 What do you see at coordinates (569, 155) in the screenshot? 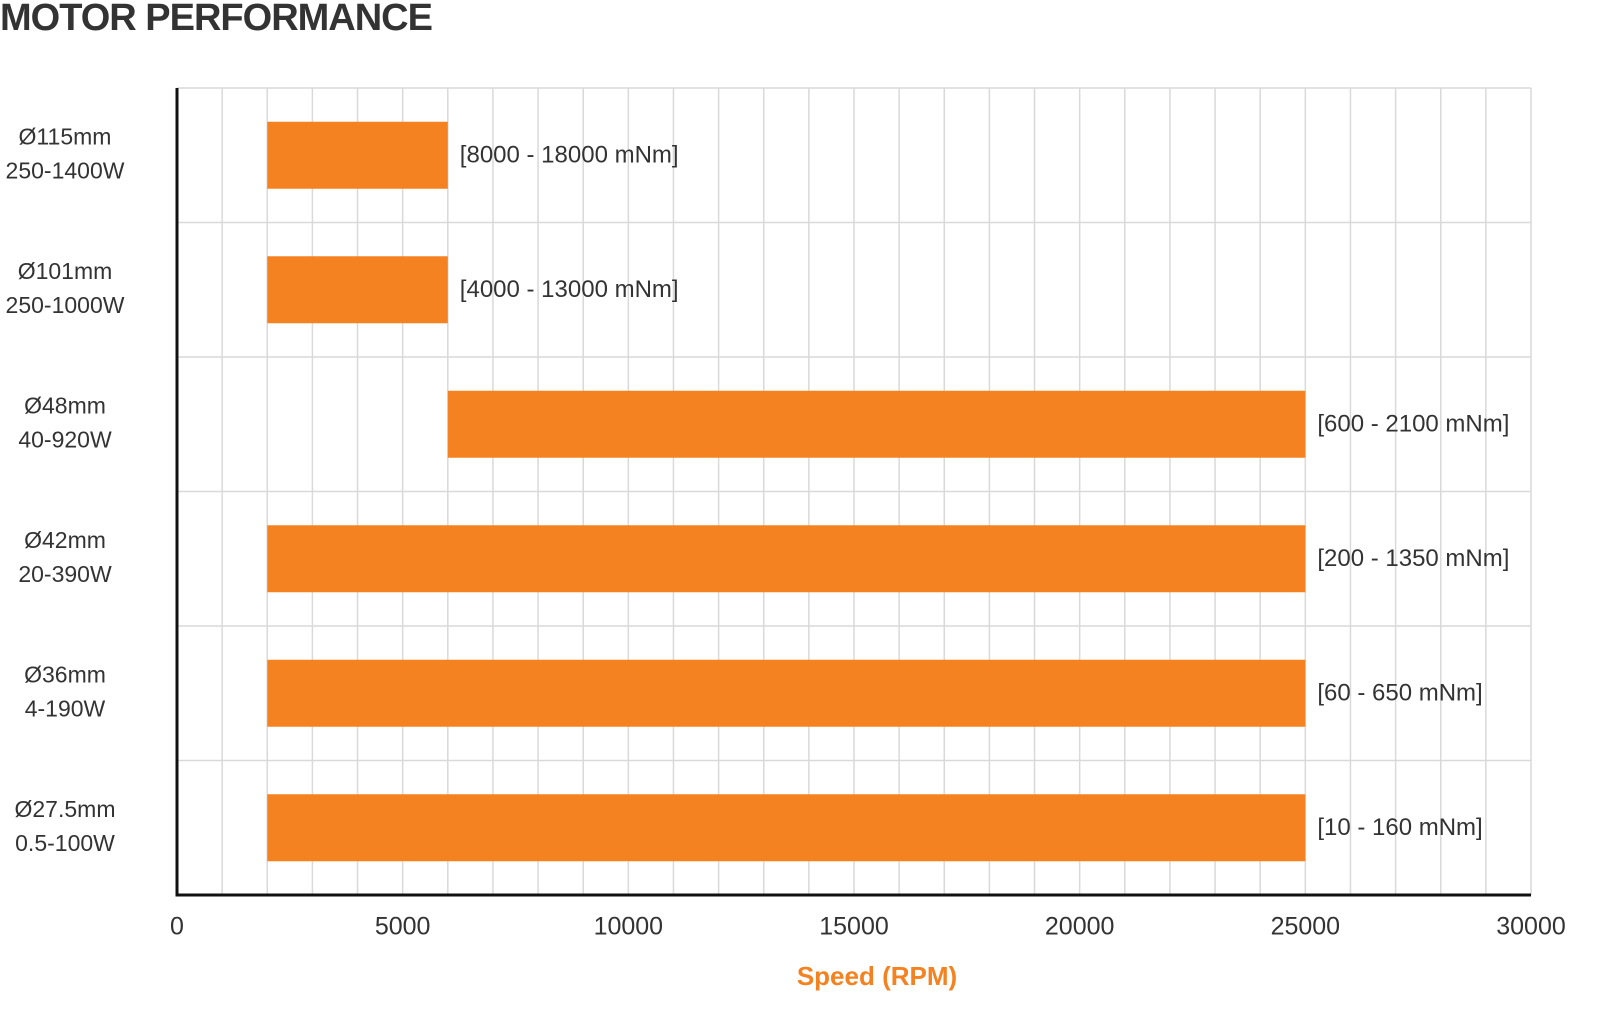
I see `bar-annotation: [8000 - 18000 mNm]` at bounding box center [569, 155].